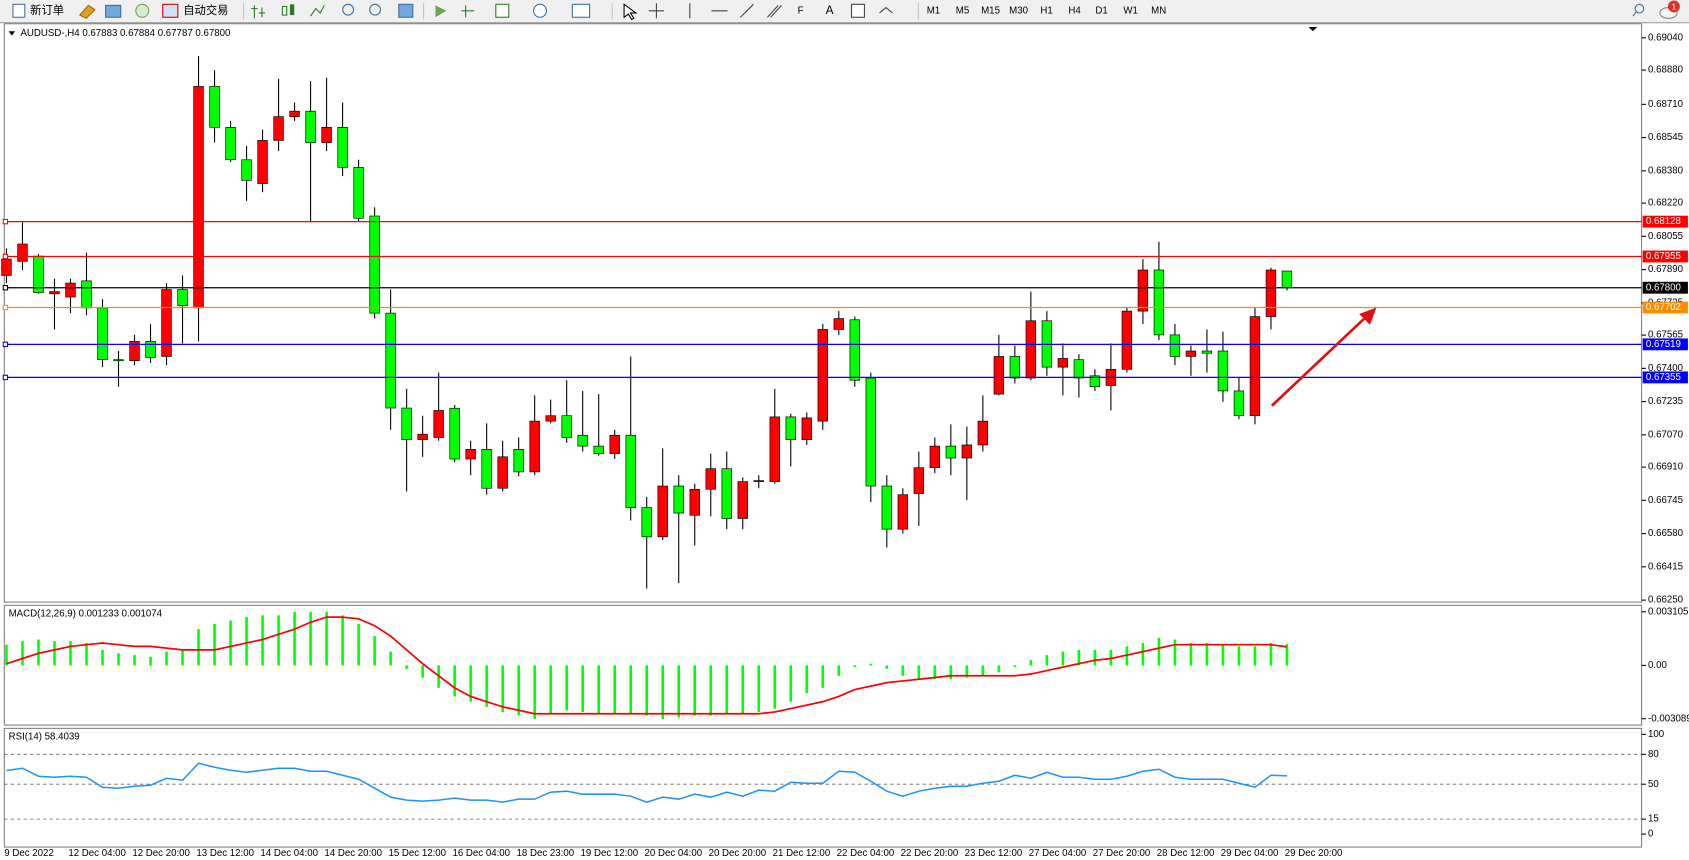  What do you see at coordinates (348, 9) in the screenshot?
I see `zoom-in-icon` at bounding box center [348, 9].